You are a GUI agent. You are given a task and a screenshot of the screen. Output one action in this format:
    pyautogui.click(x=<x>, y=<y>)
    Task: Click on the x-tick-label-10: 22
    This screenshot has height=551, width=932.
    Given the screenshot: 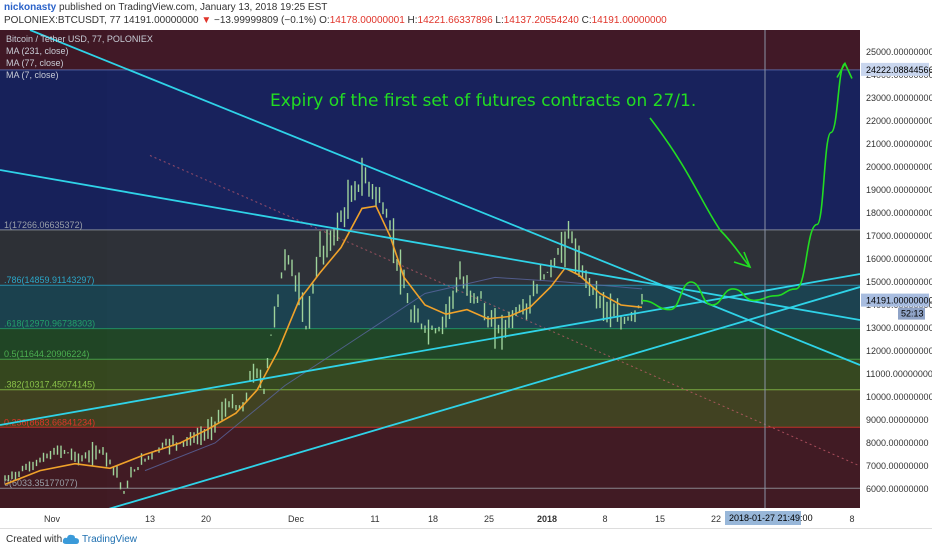 What is the action you would take?
    pyautogui.click(x=716, y=519)
    